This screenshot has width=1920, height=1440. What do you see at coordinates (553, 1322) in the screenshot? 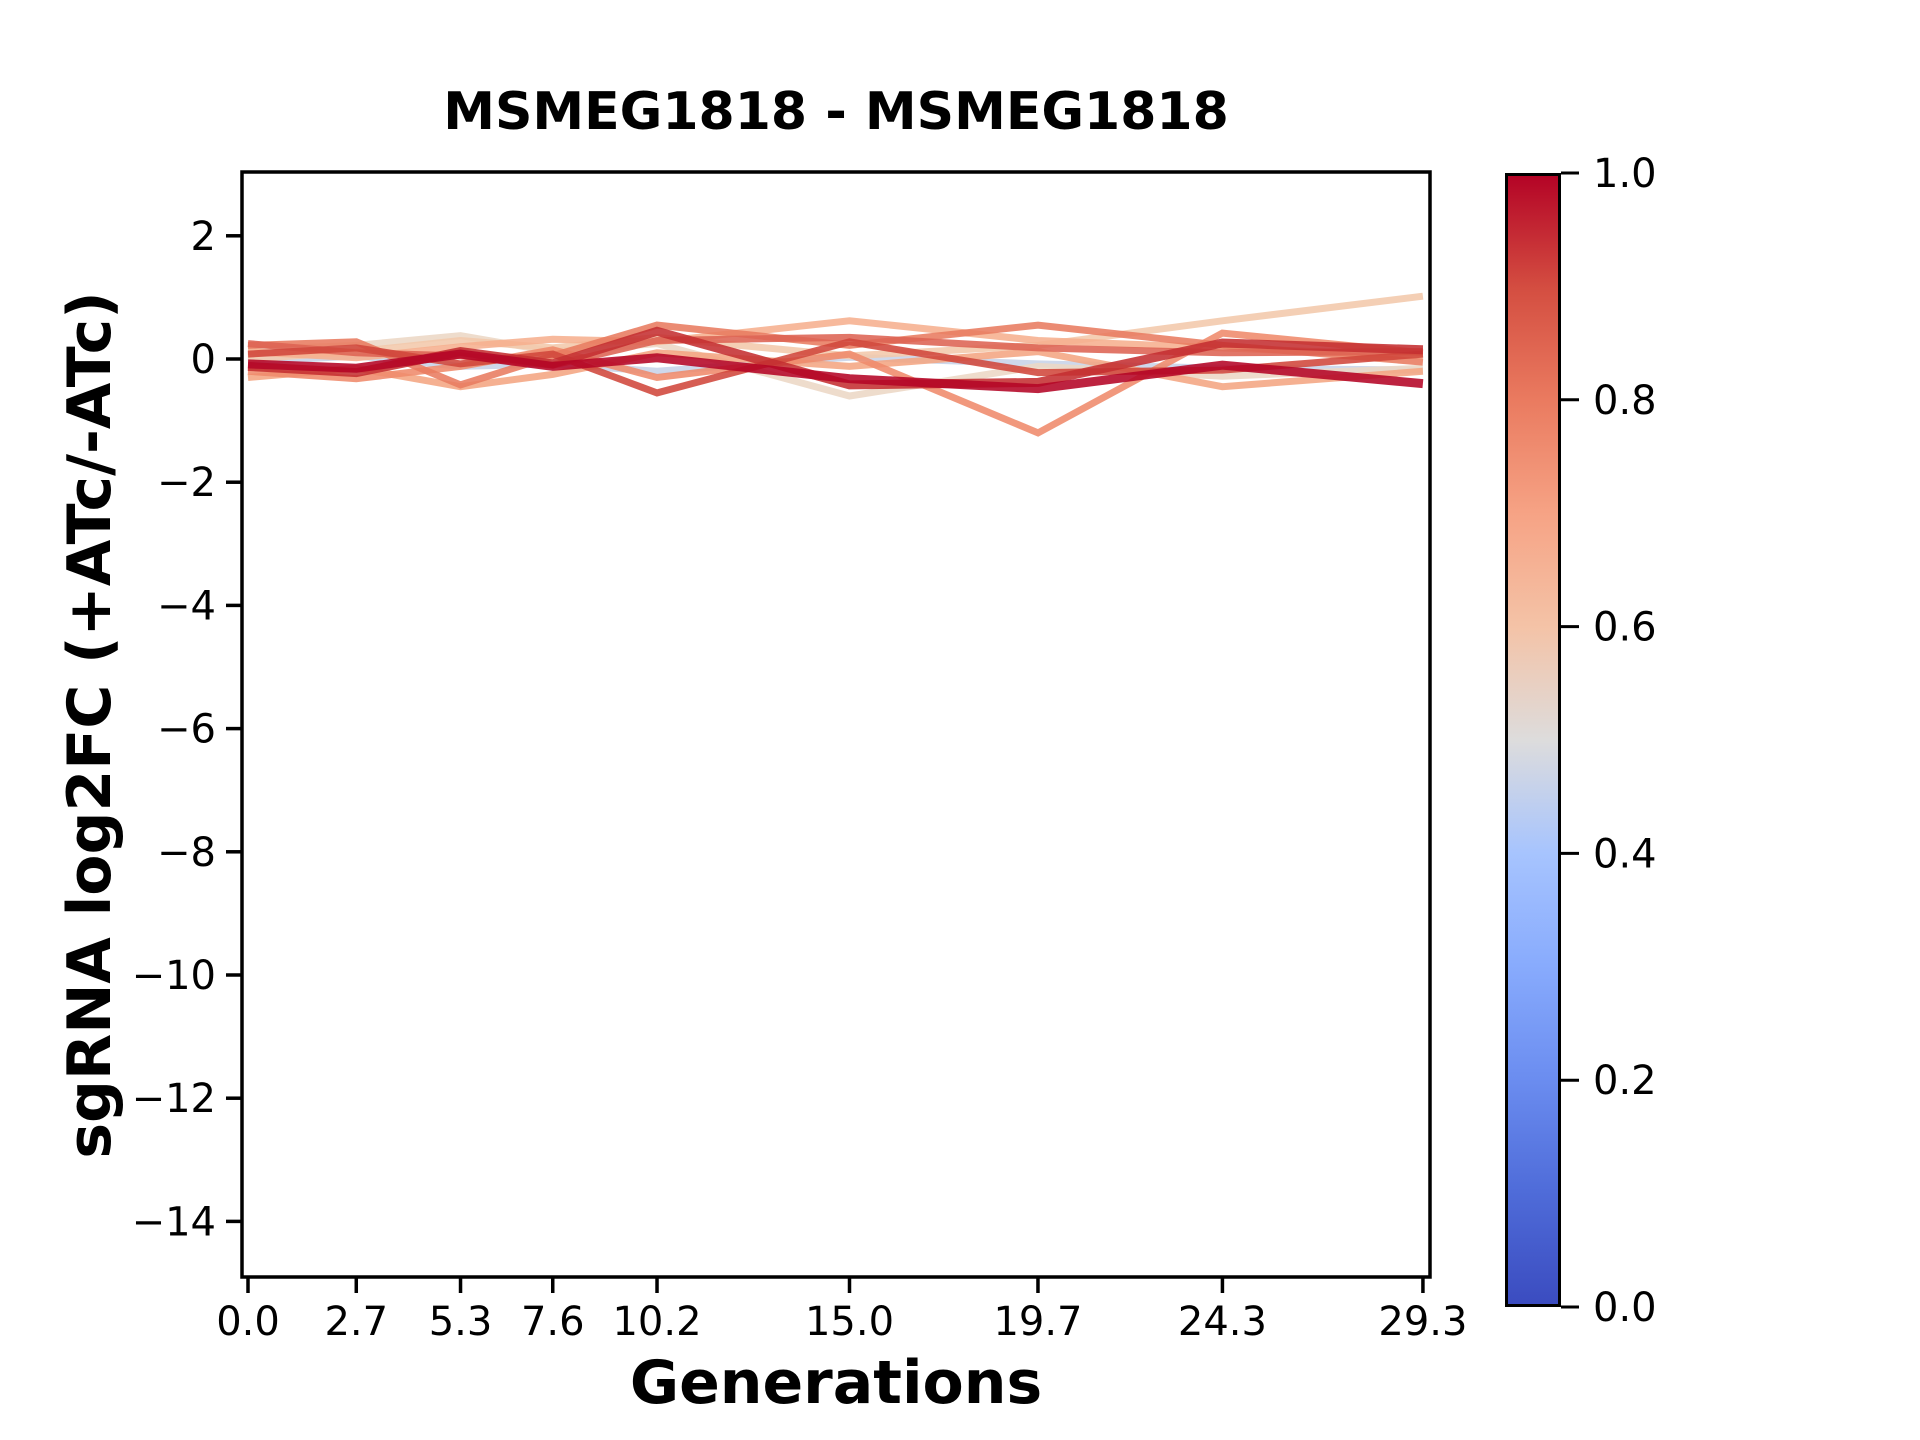
I see `x-tick-label: 7.6` at bounding box center [553, 1322].